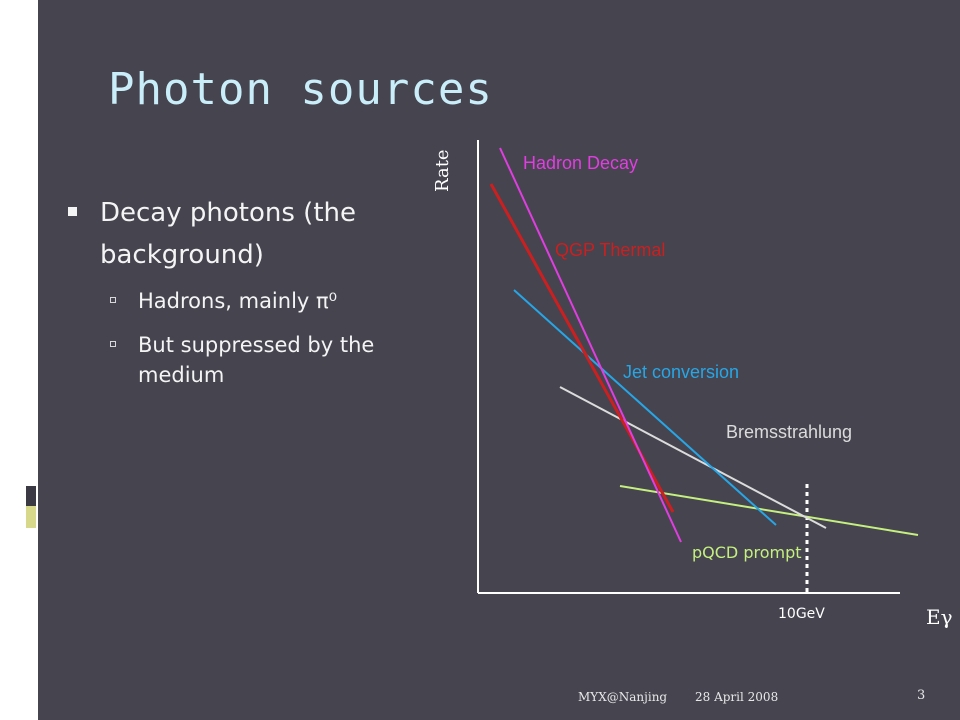  I want to click on jet-conversion-curve, so click(645, 407).